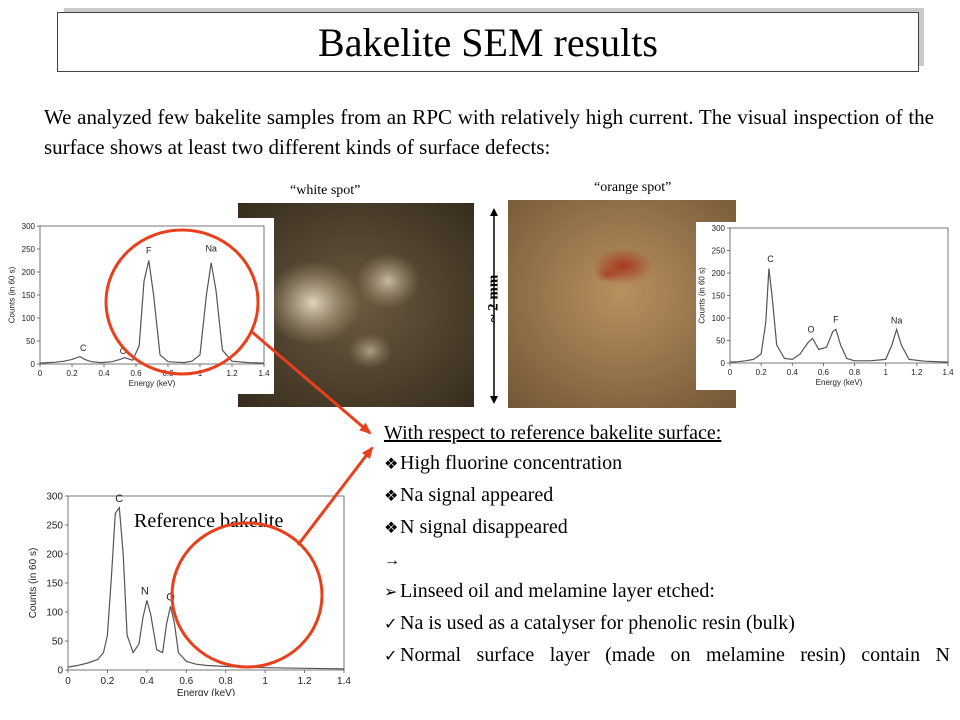  I want to click on result-item: →, so click(667, 560).